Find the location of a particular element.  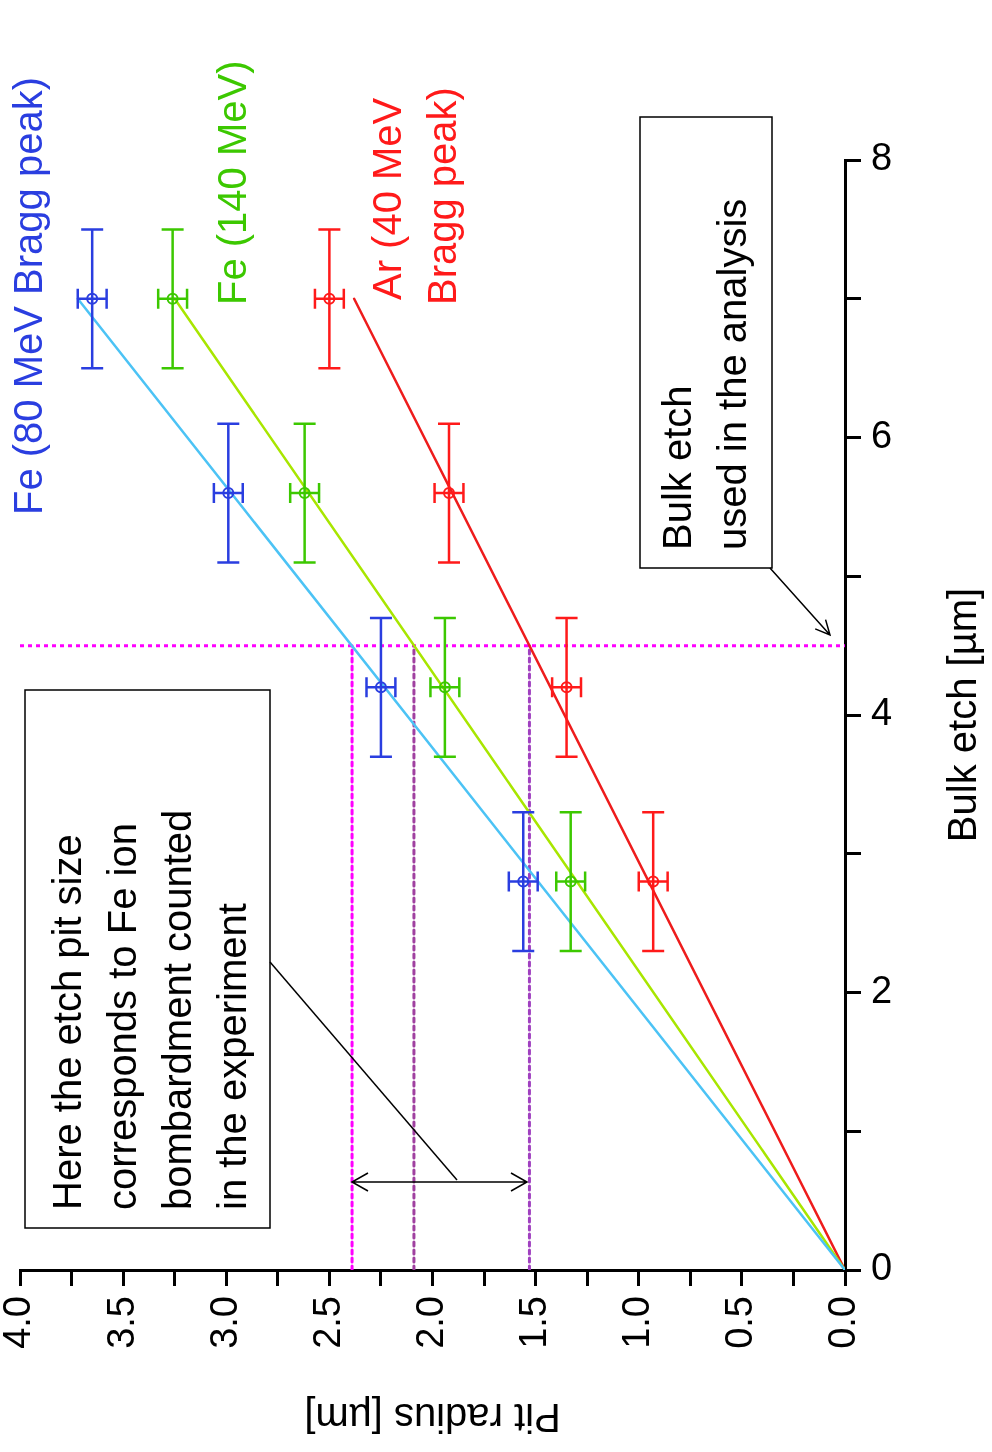

text: Ar (40 MeV Bragg peak) is located at coordinates (415, 196).